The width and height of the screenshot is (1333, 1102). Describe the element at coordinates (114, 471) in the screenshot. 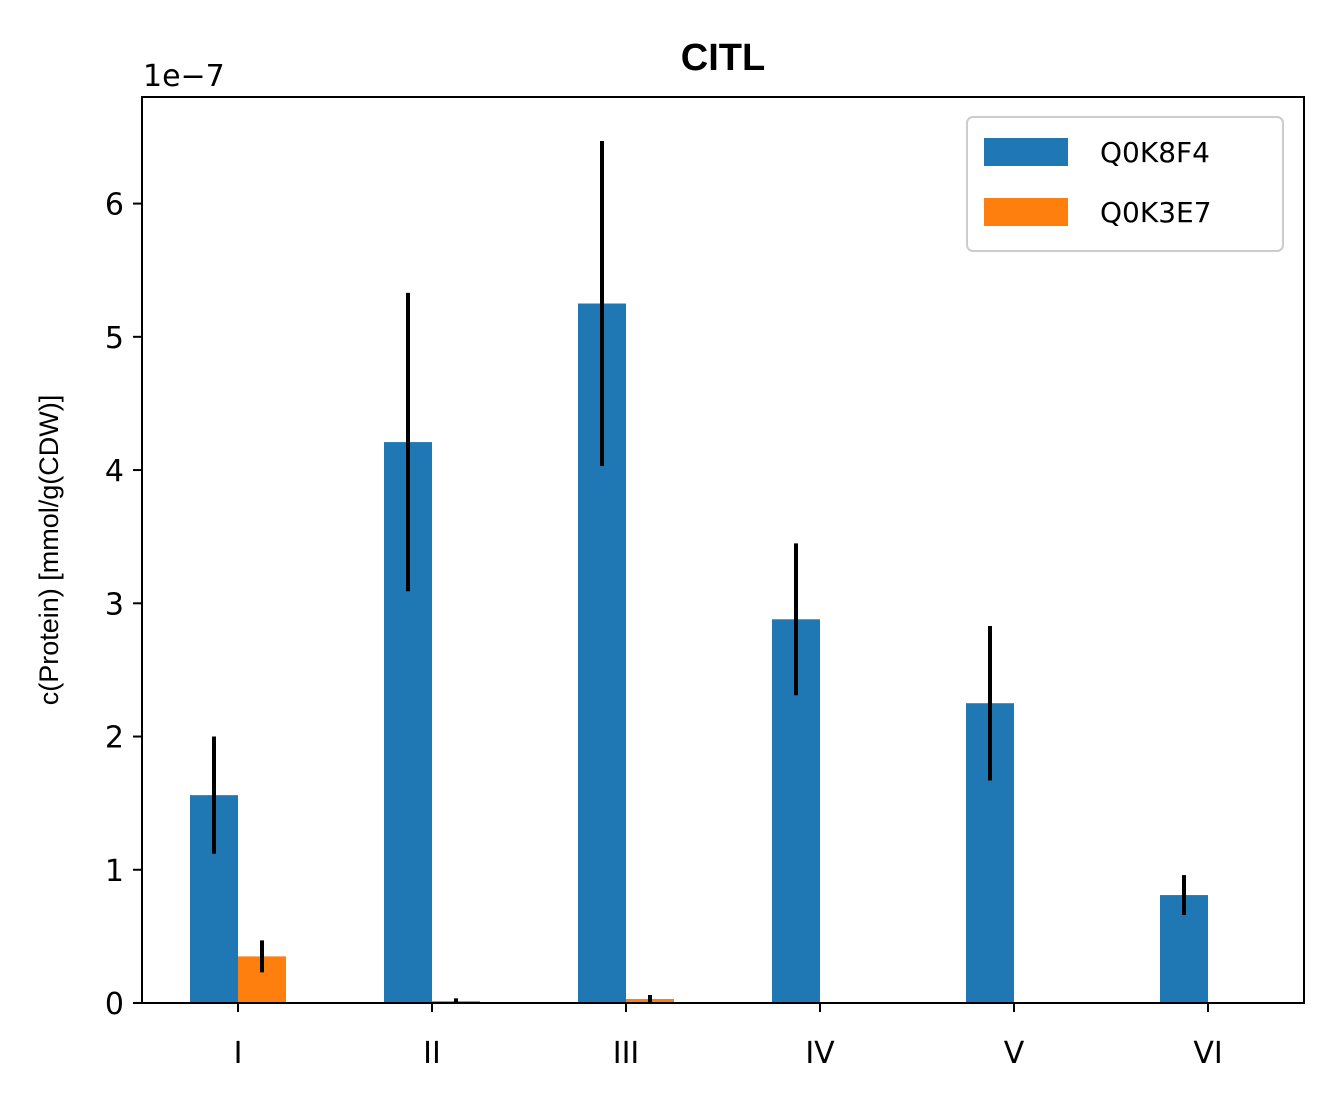

I see `y-tick-label: 4` at that location.